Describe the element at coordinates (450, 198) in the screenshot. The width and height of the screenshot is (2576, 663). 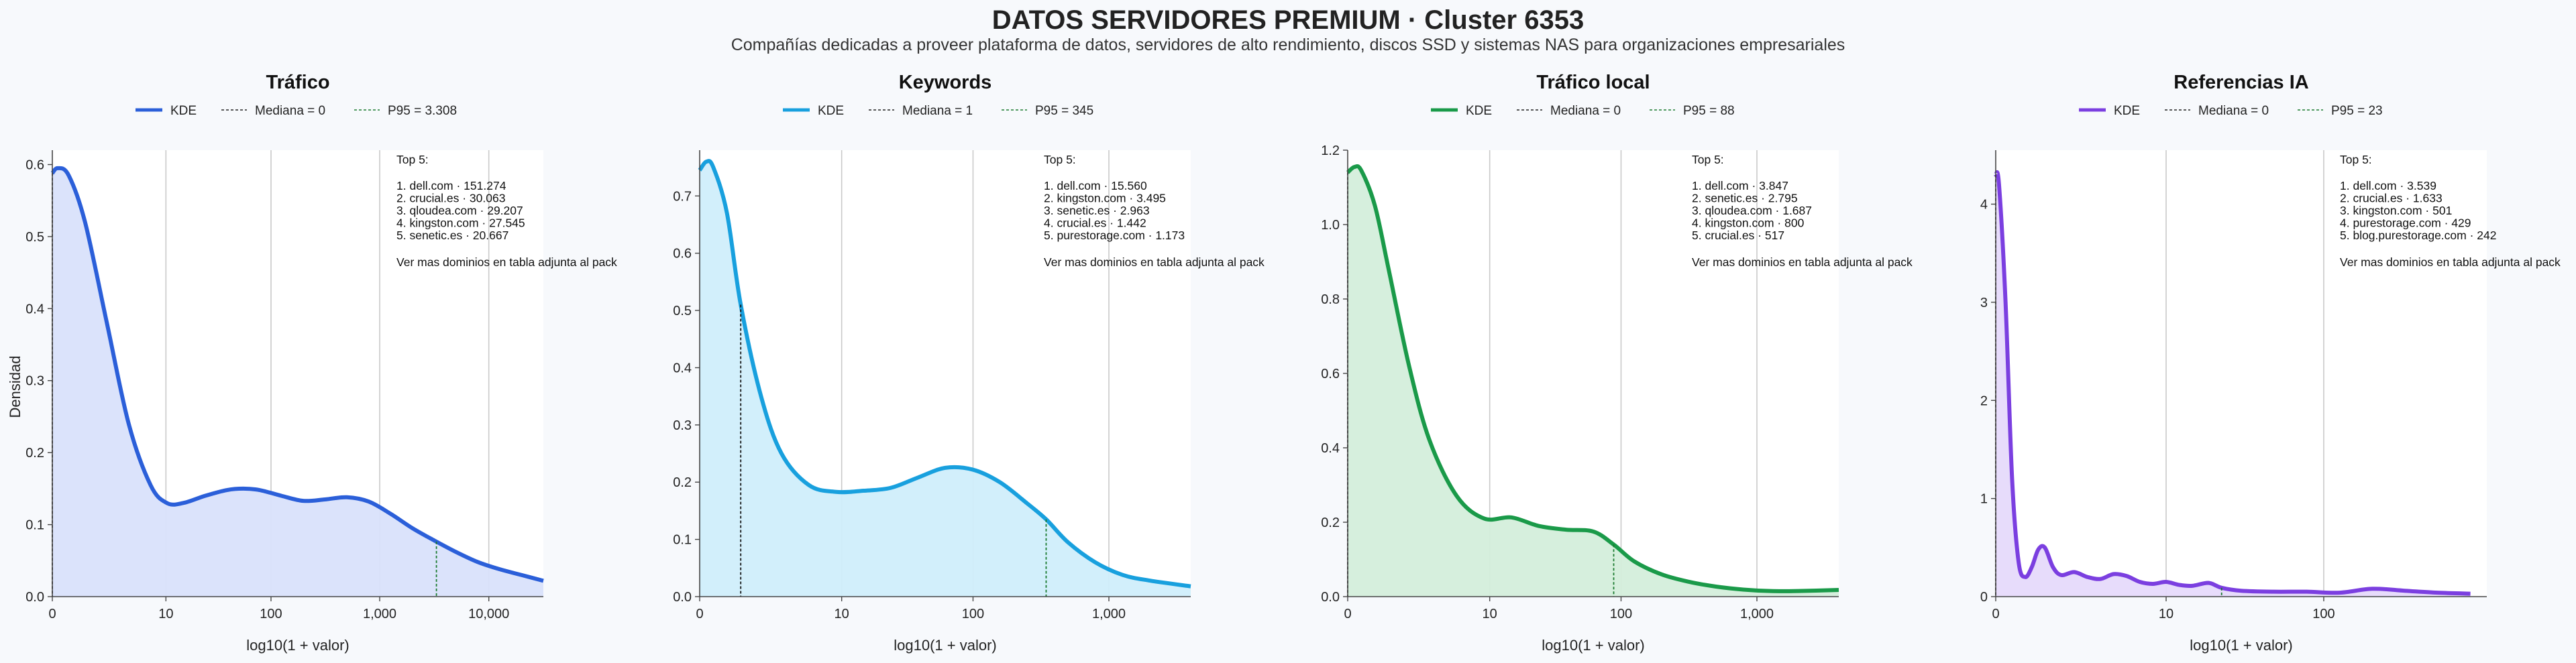
I see `top5-item: 2. crucial.es · 30.063` at that location.